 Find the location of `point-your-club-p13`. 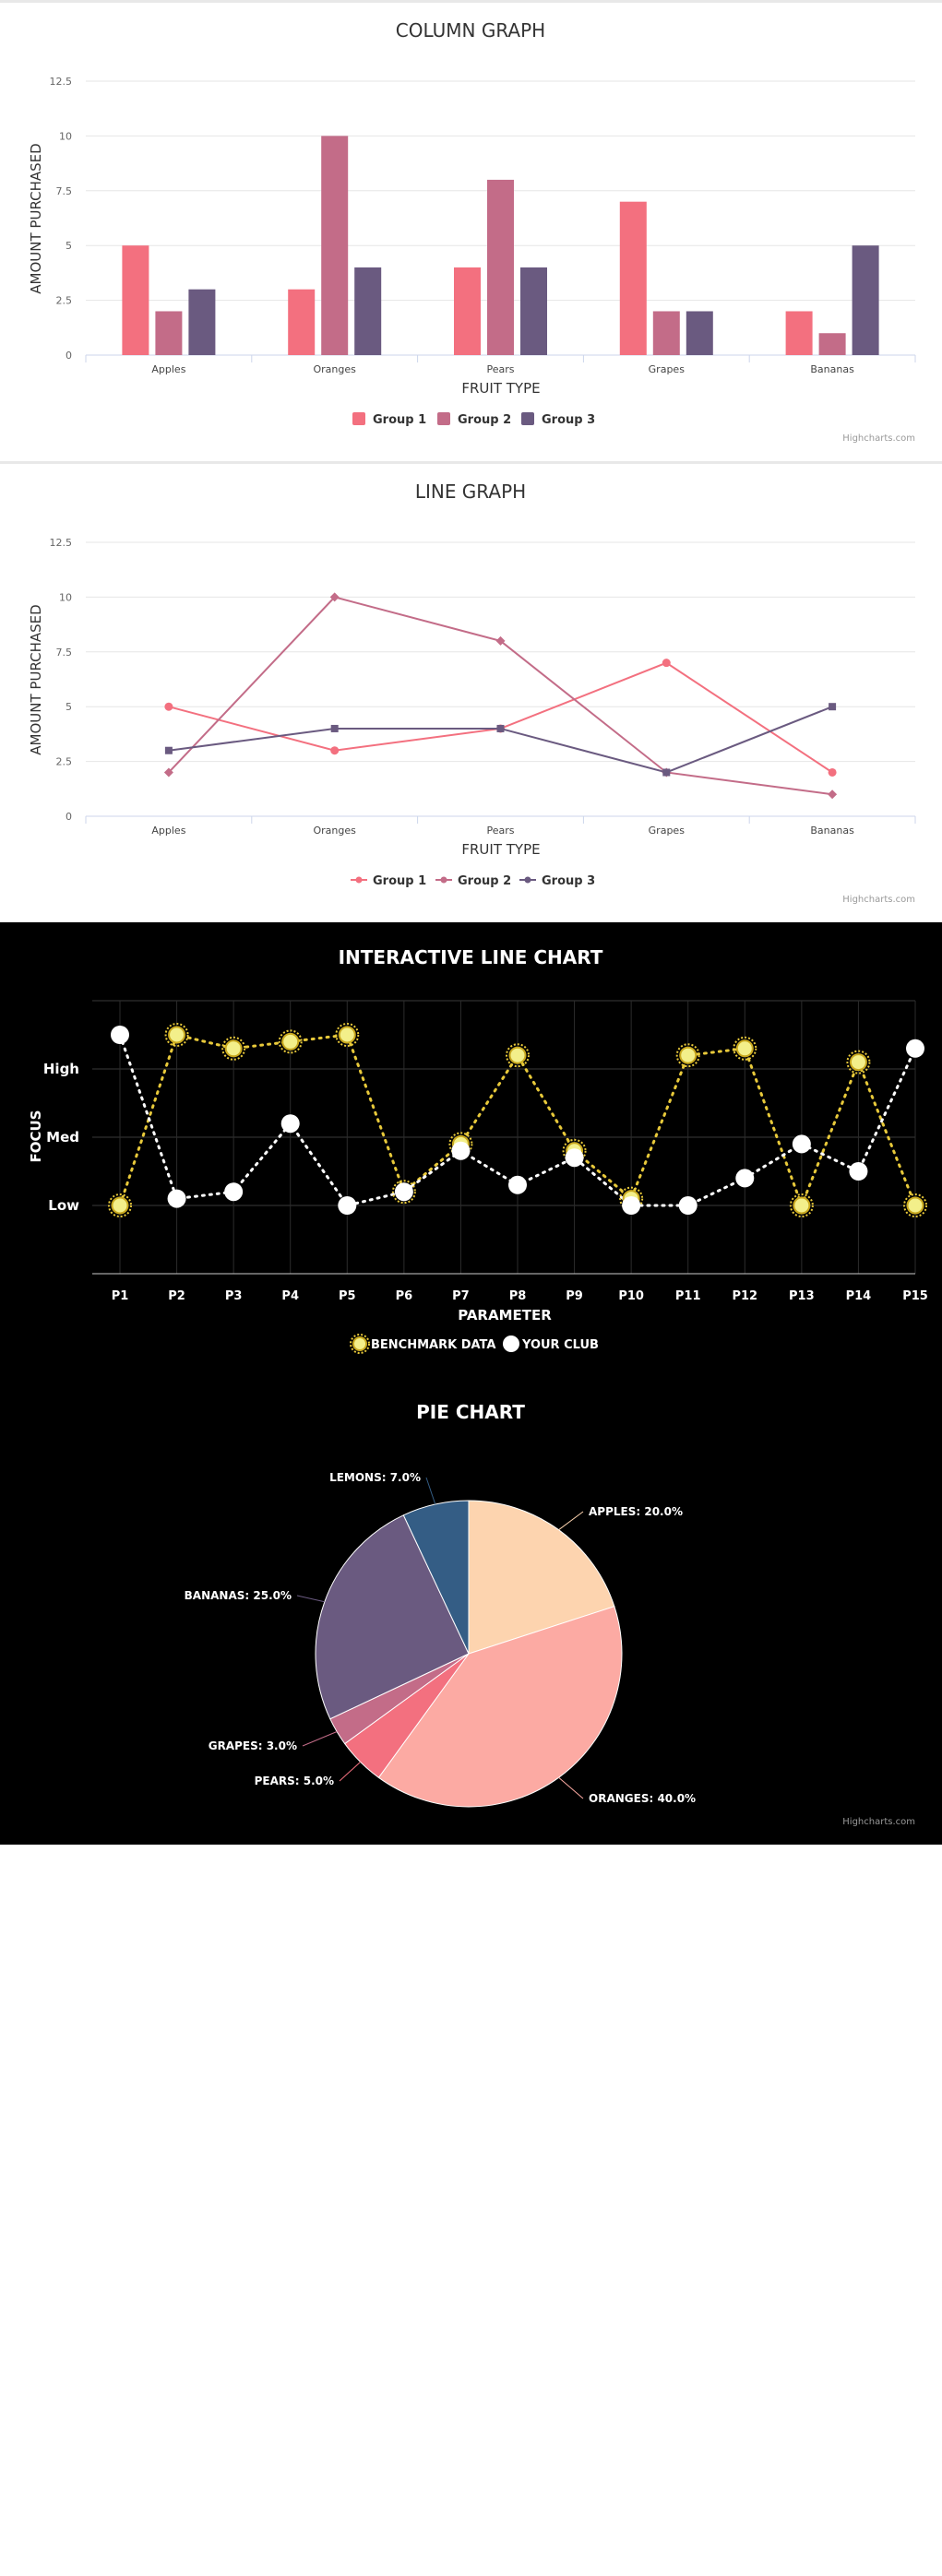

point-your-club-p13 is located at coordinates (802, 1144).